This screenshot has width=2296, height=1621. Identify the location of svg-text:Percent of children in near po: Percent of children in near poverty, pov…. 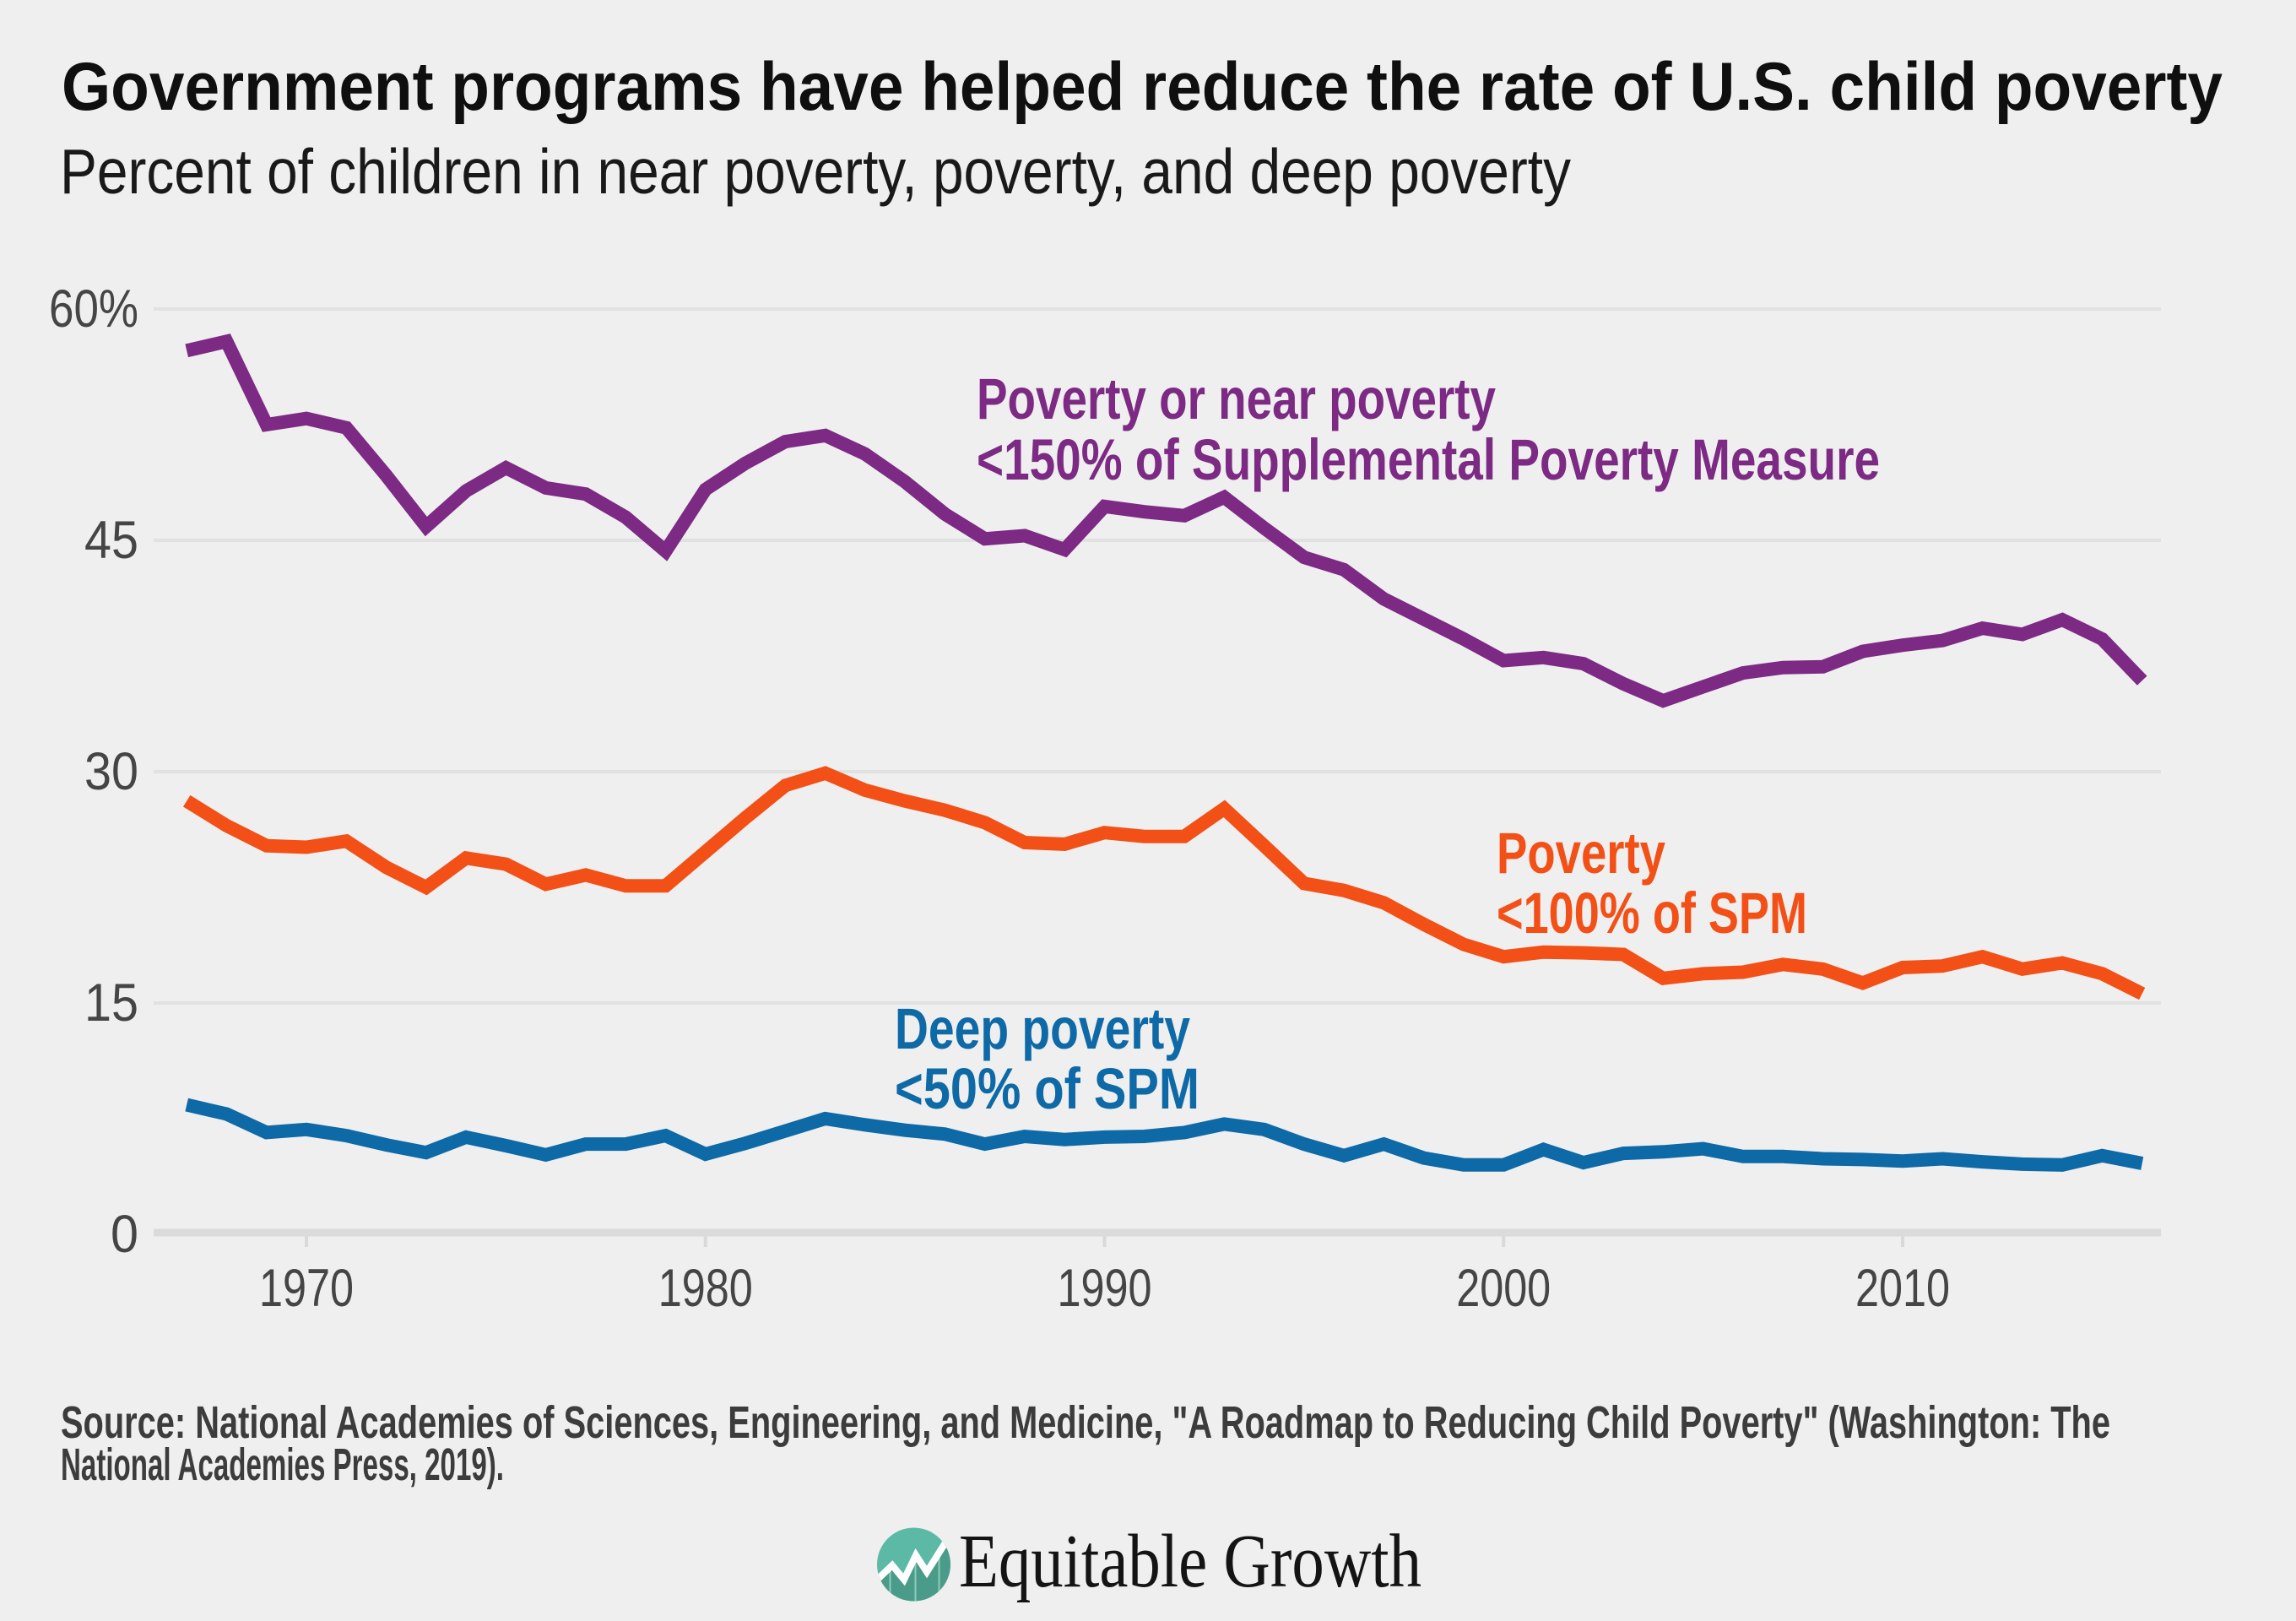
(815, 171).